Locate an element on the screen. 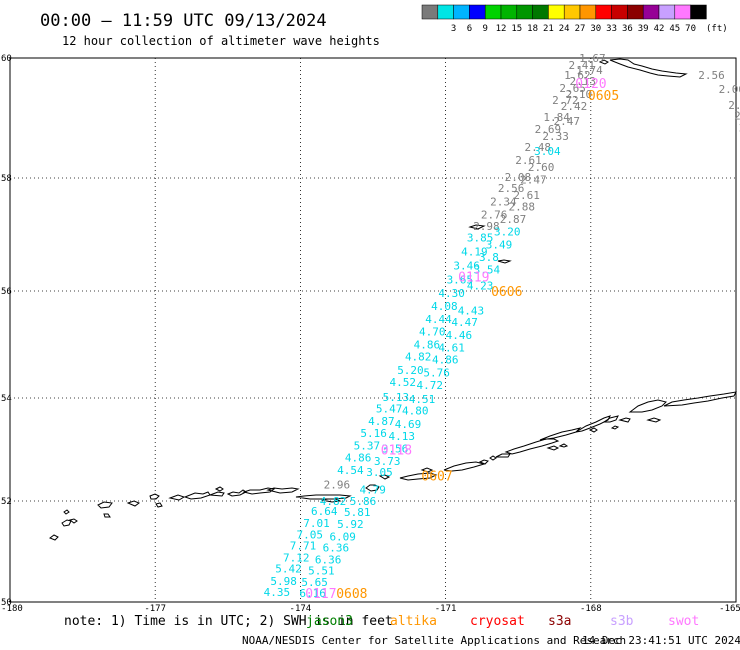  satellite-legend: jason3 altika cryosat s3a s3b swot is located at coordinates (502, 621).